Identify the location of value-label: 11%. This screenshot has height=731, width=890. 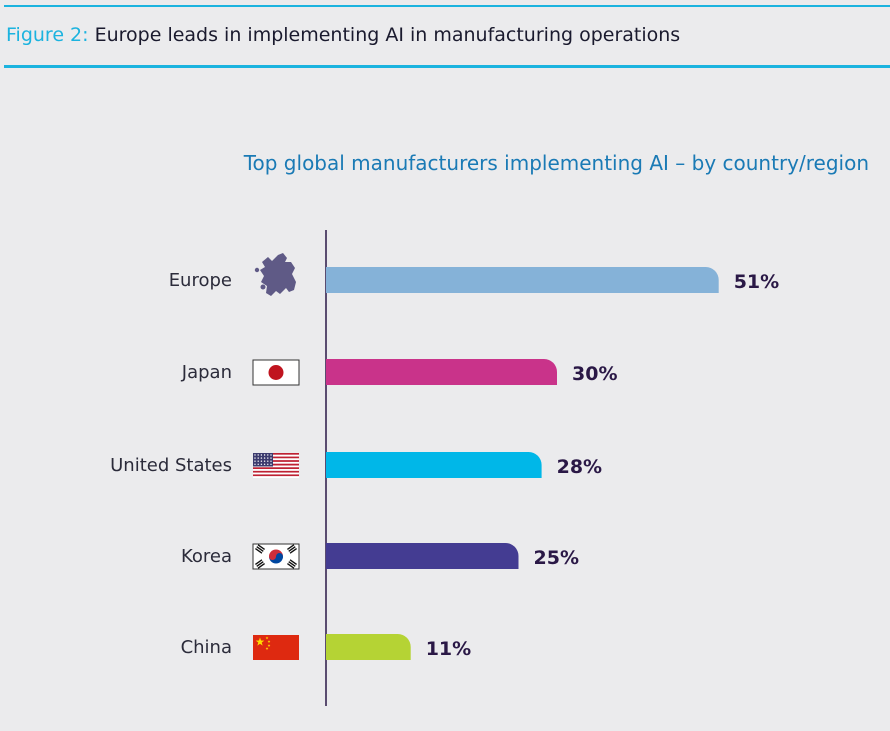
(448, 649).